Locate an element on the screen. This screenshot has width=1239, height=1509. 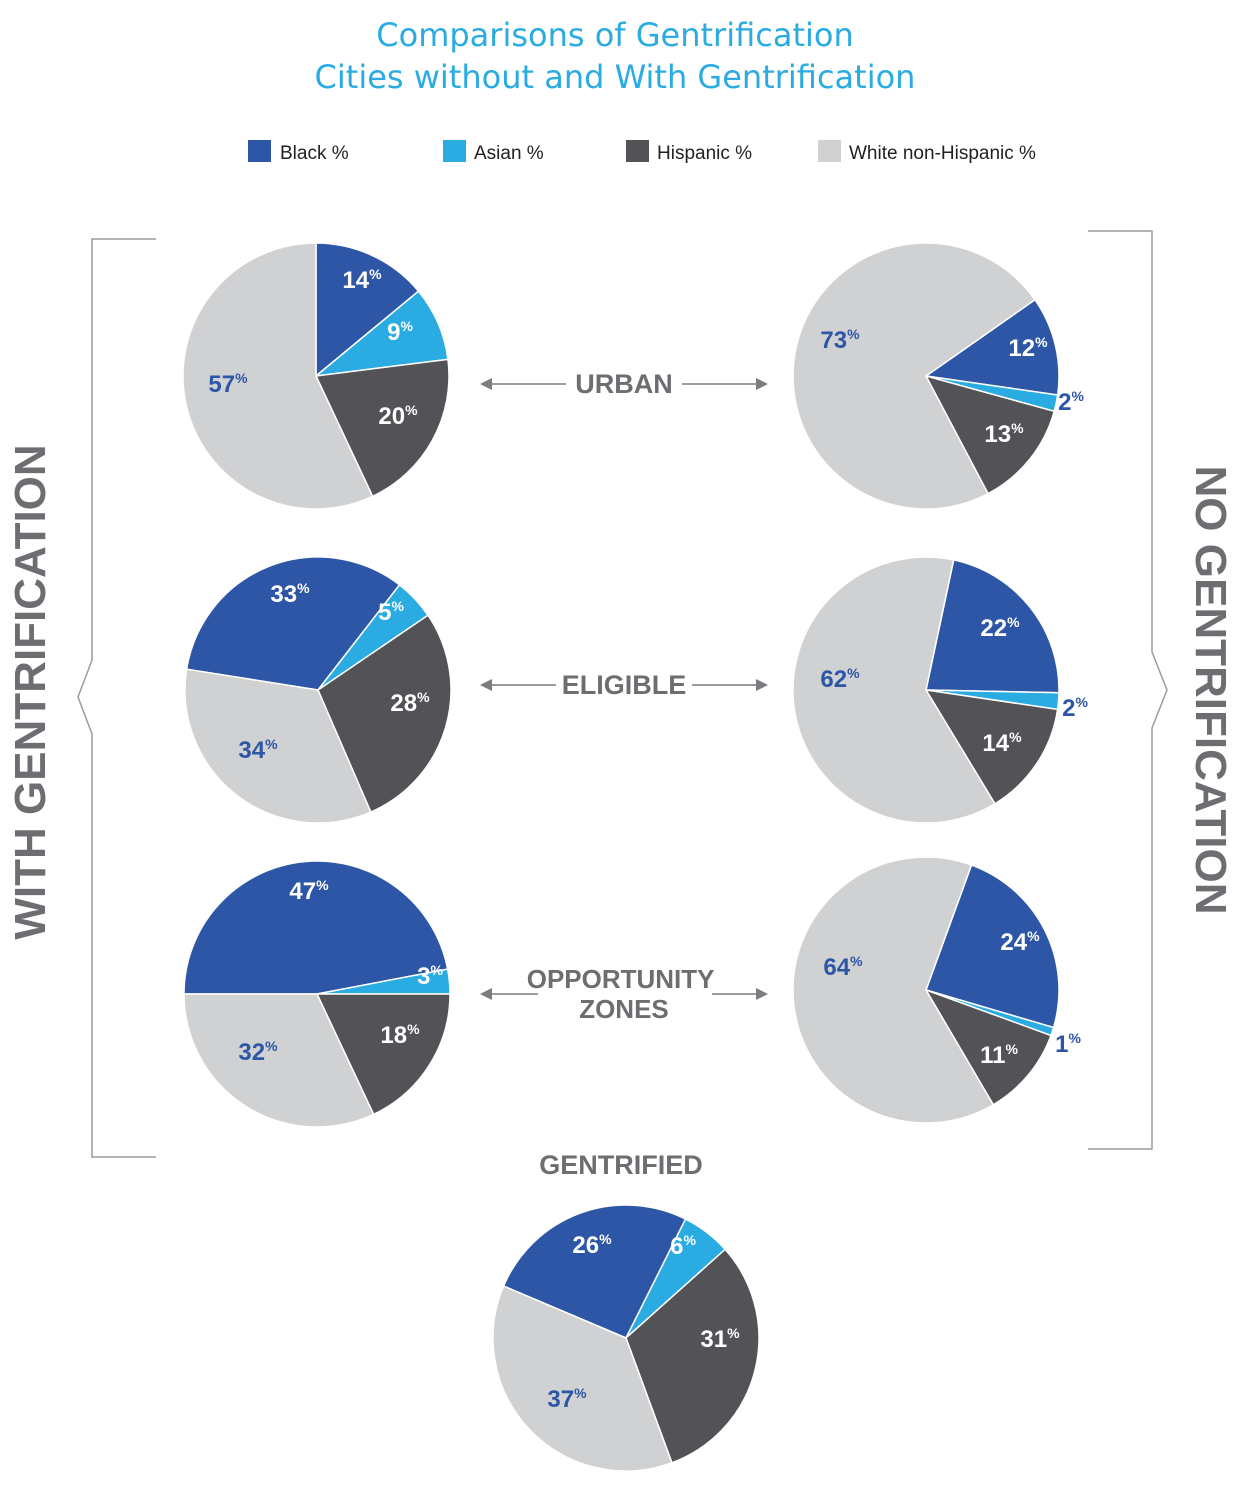
chart-title: Comparisons of Gentrification is located at coordinates (614, 35).